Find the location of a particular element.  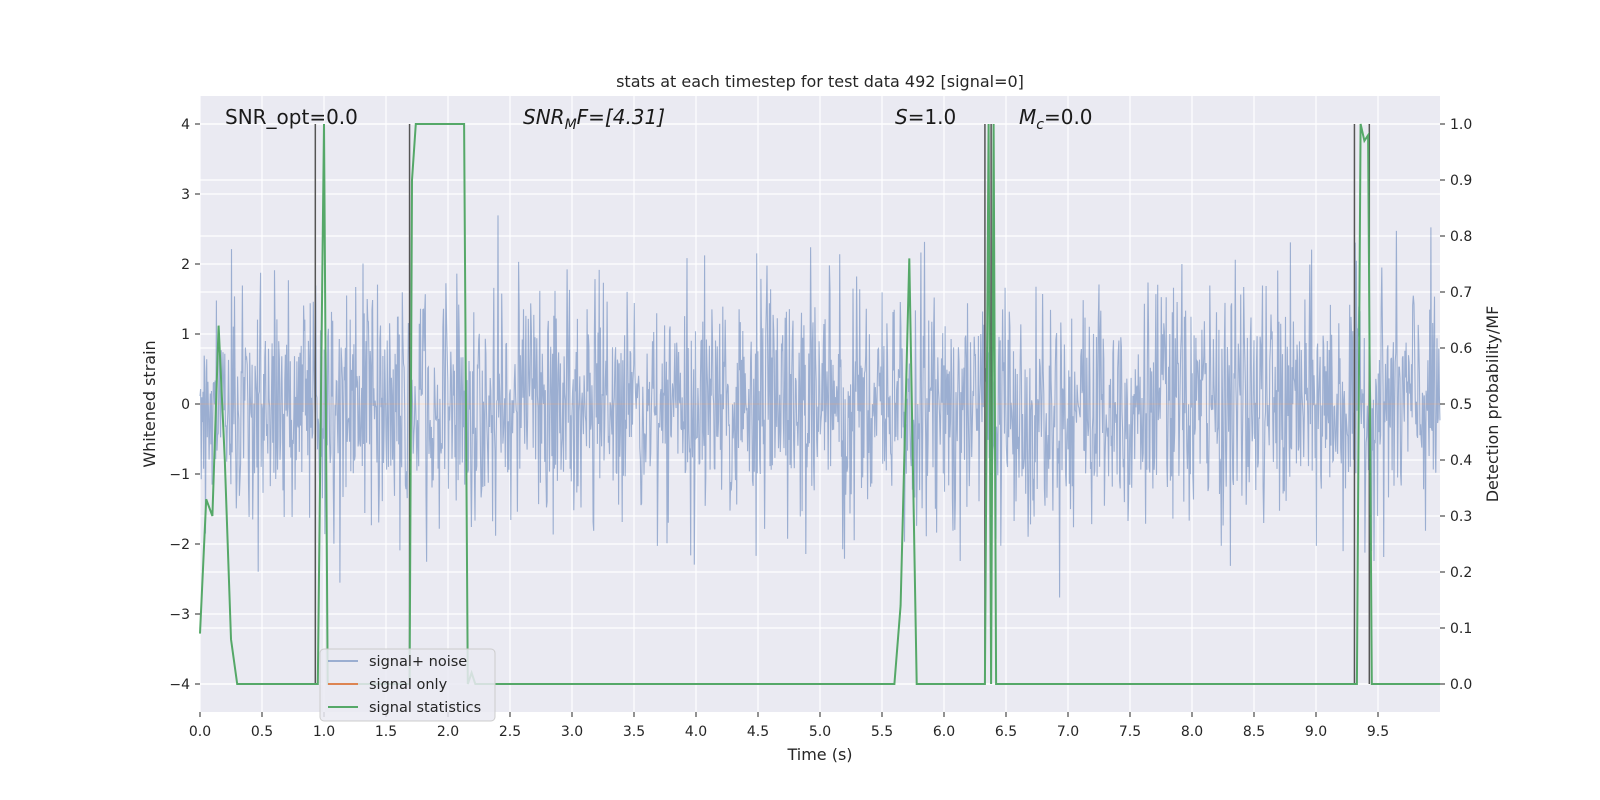

annotation-snr-mf-rest: F=[4.31] is located at coordinates (621, 117).